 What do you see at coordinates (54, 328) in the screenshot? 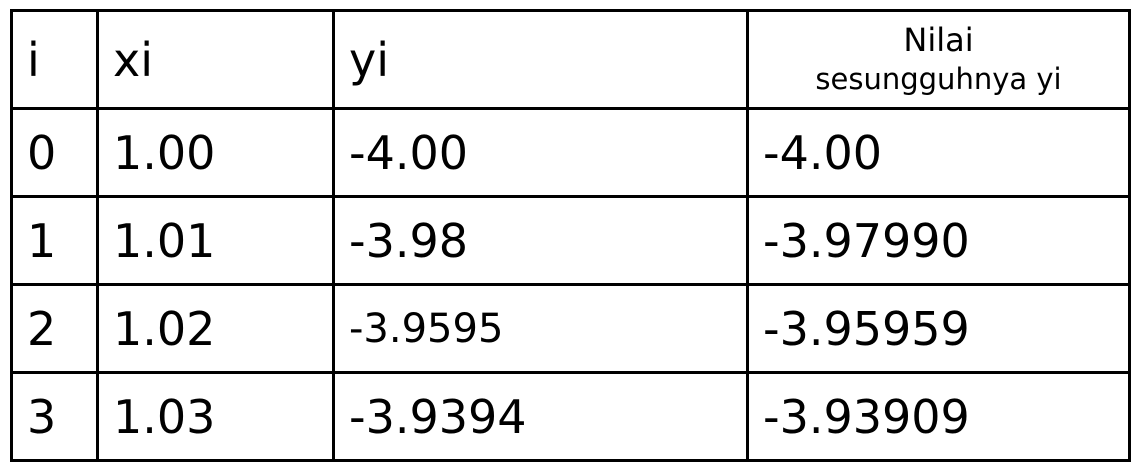
I see `cell-i: 2` at bounding box center [54, 328].